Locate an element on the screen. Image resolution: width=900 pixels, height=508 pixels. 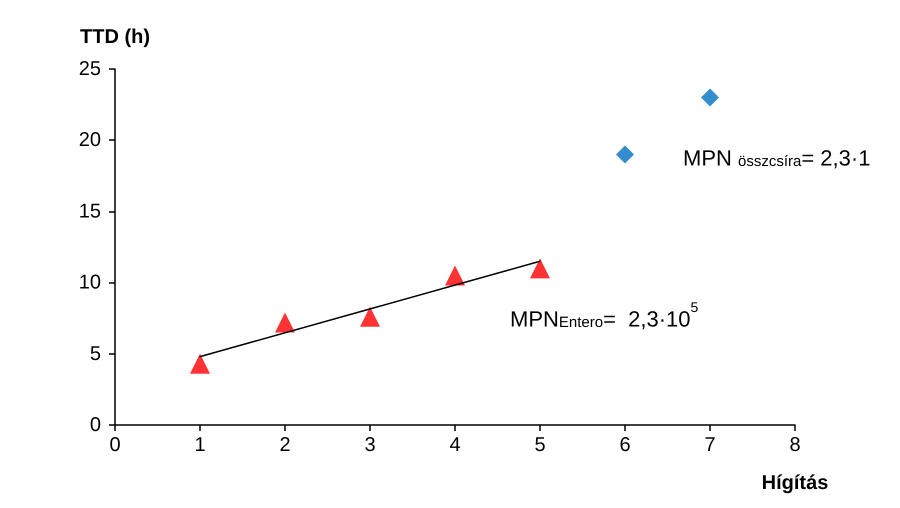
x-tick-label: 7 is located at coordinates (710, 445).